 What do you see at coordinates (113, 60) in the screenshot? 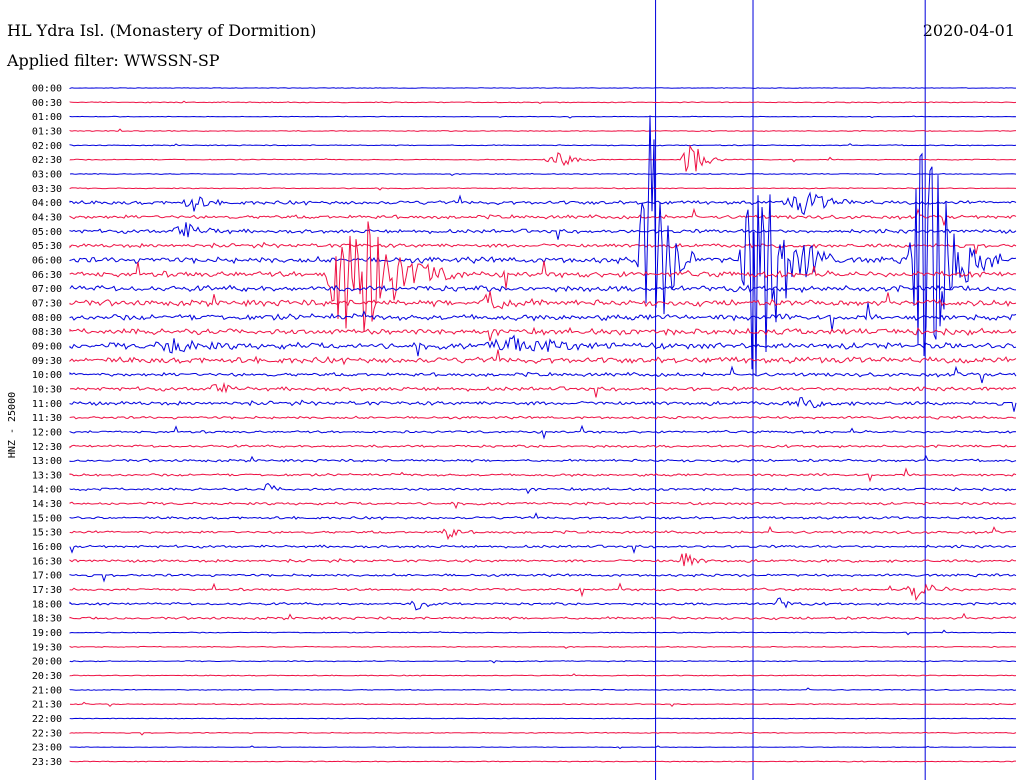
I see `filter-label: Applied filter: WWSSN-SP` at bounding box center [113, 60].